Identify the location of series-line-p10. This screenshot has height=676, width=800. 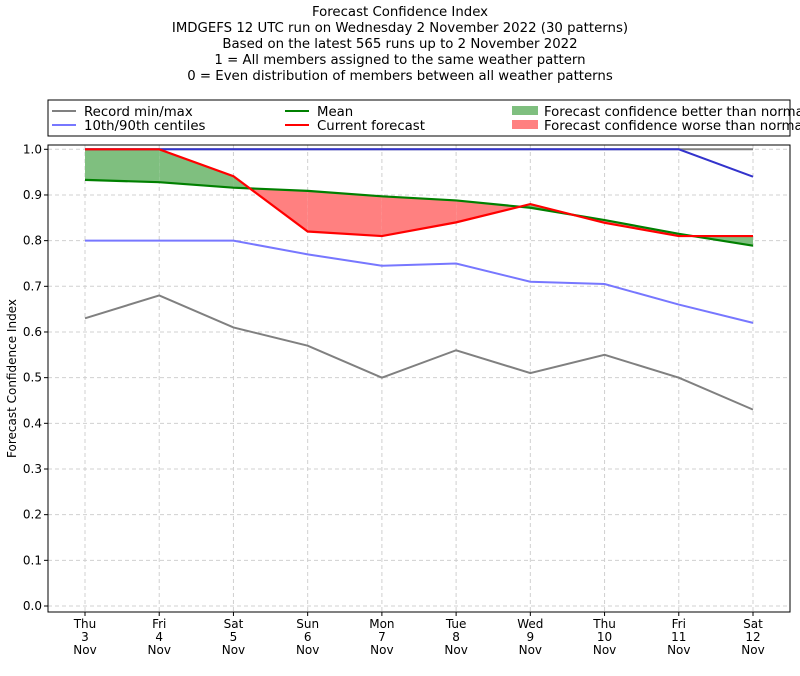
(419, 281).